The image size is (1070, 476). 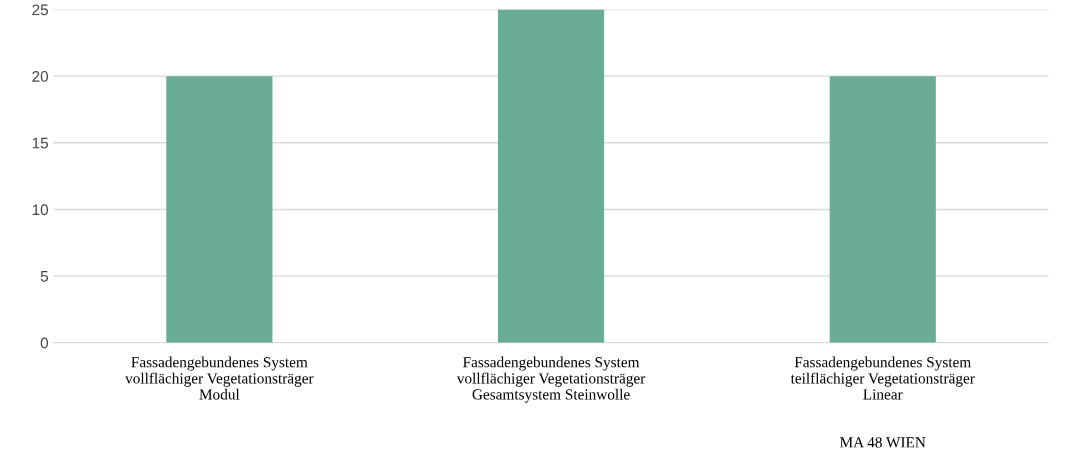 I want to click on x-tick-label: Fassadengebundenes System vollflächiger Vegetationsträger Modul, so click(x=219, y=378).